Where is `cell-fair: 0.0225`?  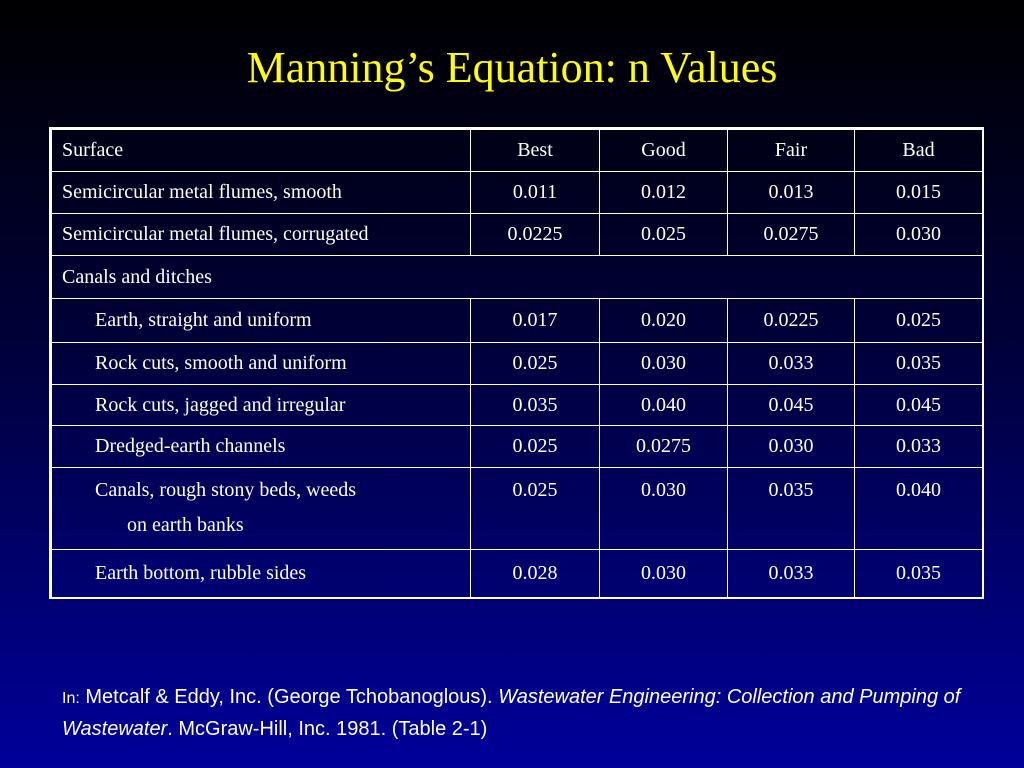 cell-fair: 0.0225 is located at coordinates (791, 320).